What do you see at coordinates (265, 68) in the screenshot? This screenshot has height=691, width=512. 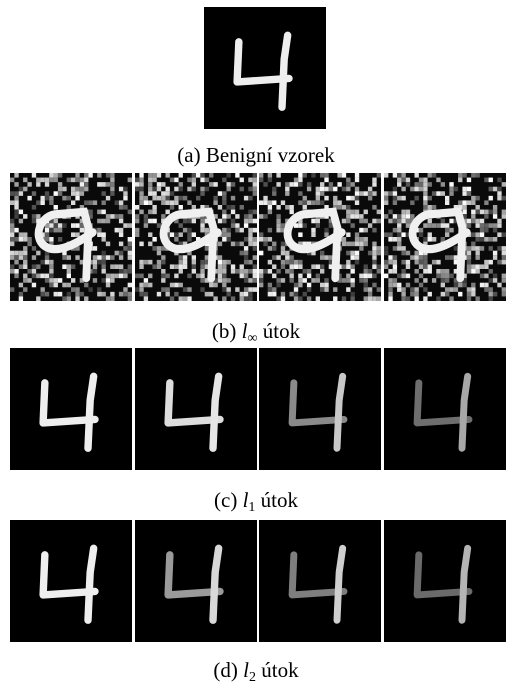 I see `benign-sample-image` at bounding box center [265, 68].